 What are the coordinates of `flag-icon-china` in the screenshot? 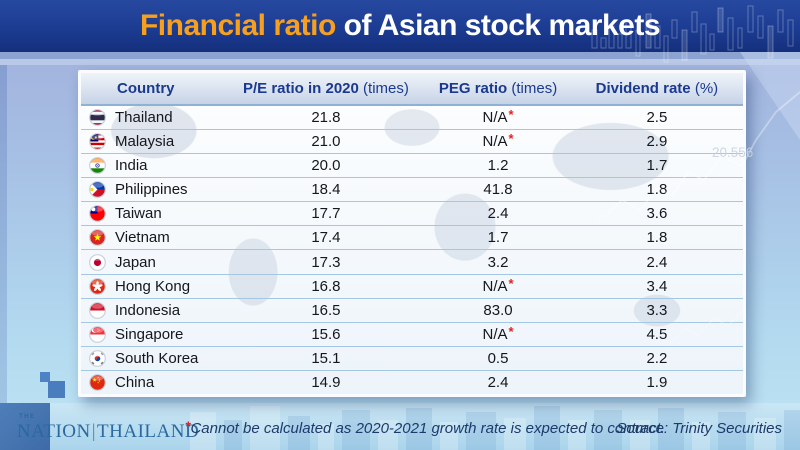 It's located at (97, 382).